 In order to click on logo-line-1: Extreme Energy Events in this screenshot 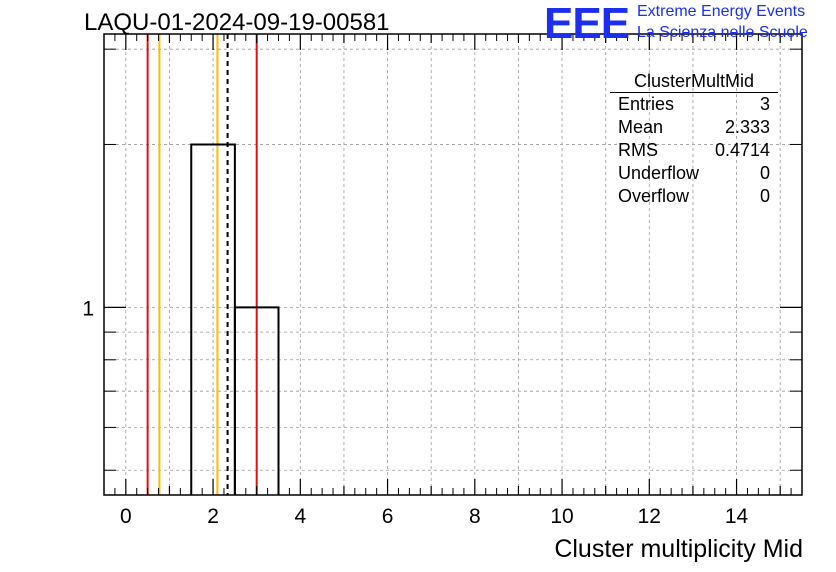, I will do `click(721, 11)`.